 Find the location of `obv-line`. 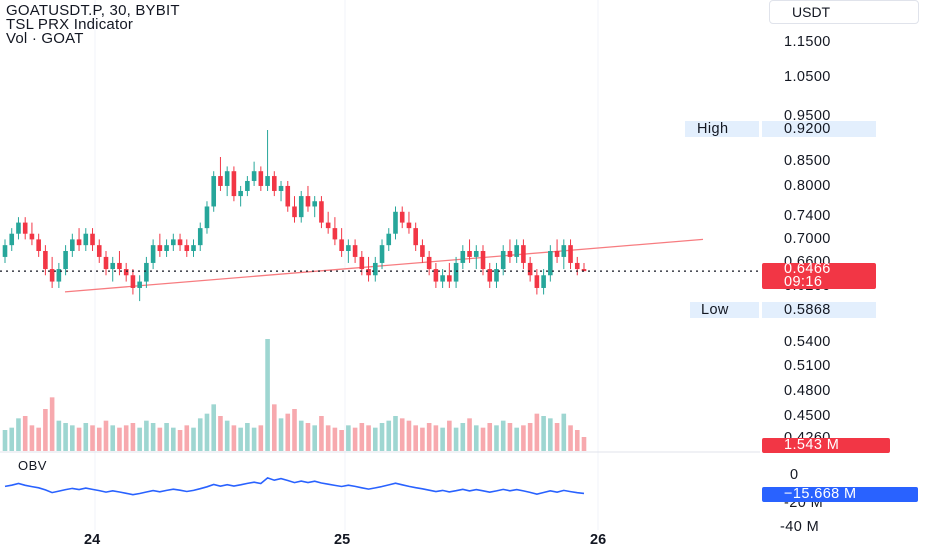

obv-line is located at coordinates (294, 486).